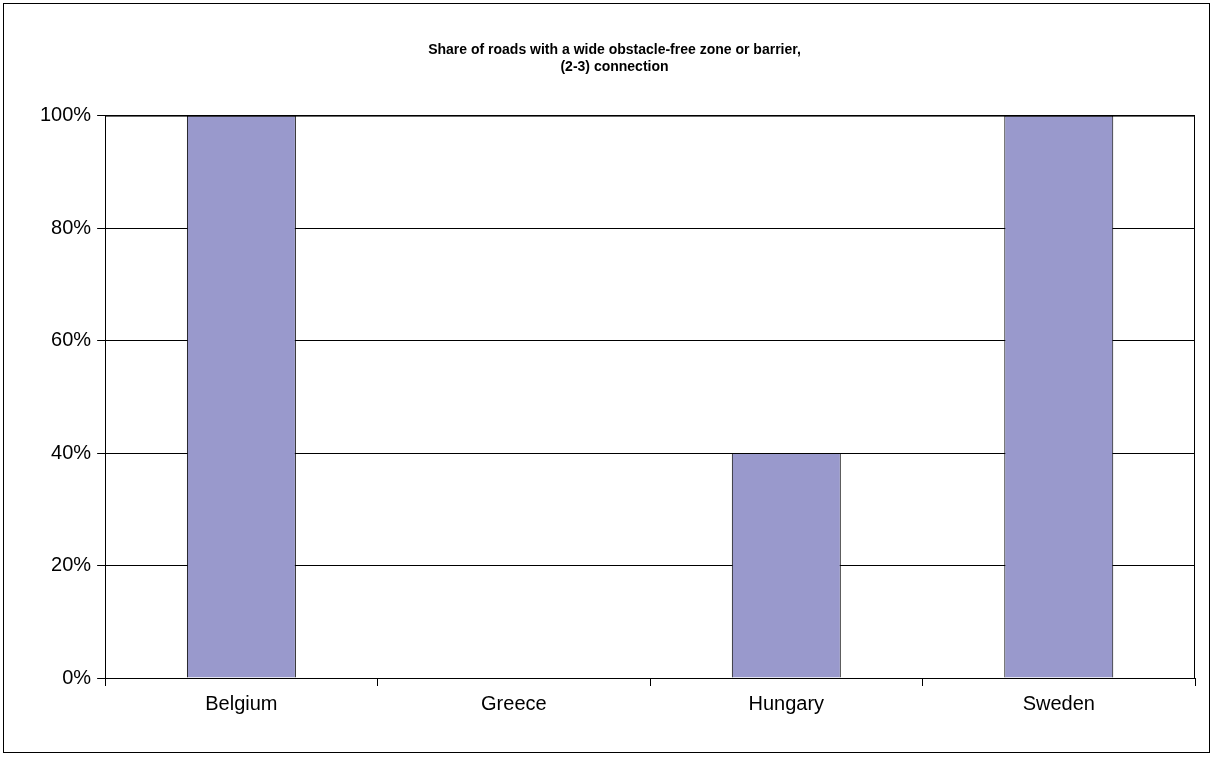 Image resolution: width=1215 pixels, height=758 pixels. What do you see at coordinates (614, 58) in the screenshot?
I see `chart-title: Share of roads with a wide obstacle-free zone or barrier, (2-3) connection` at bounding box center [614, 58].